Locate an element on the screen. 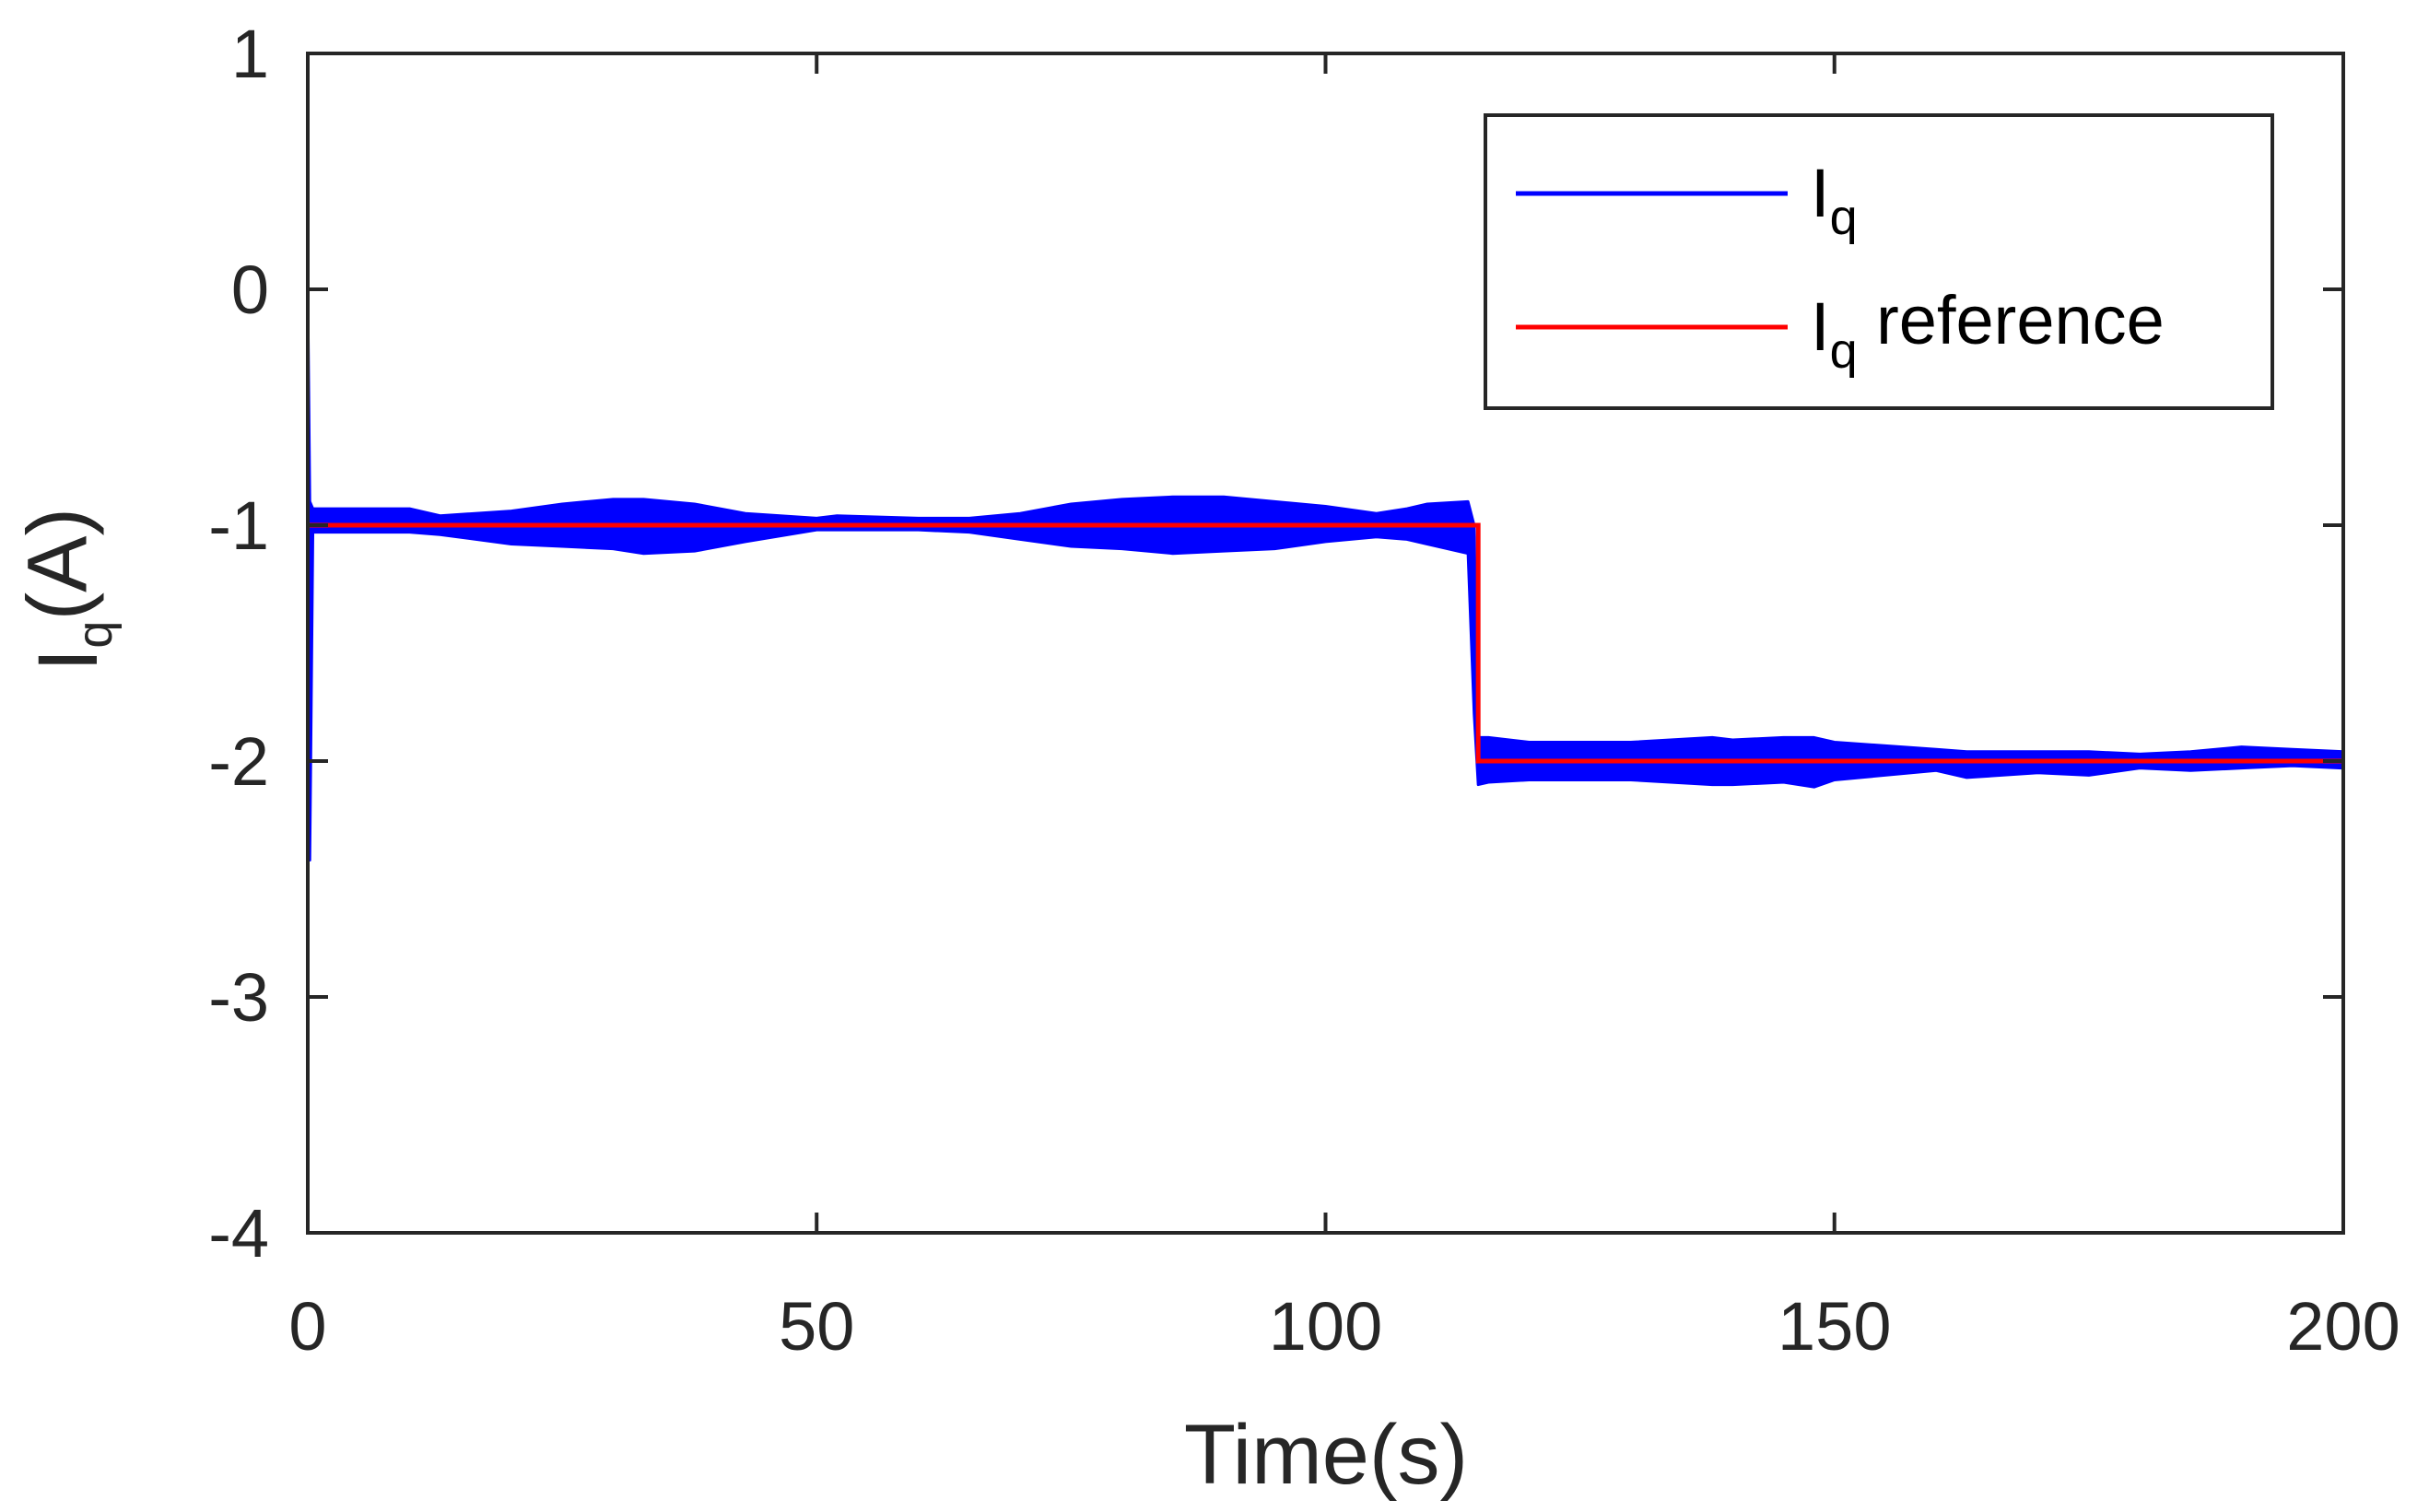 This screenshot has height=1512, width=2429. y-tick-label: -4 is located at coordinates (238, 1233).